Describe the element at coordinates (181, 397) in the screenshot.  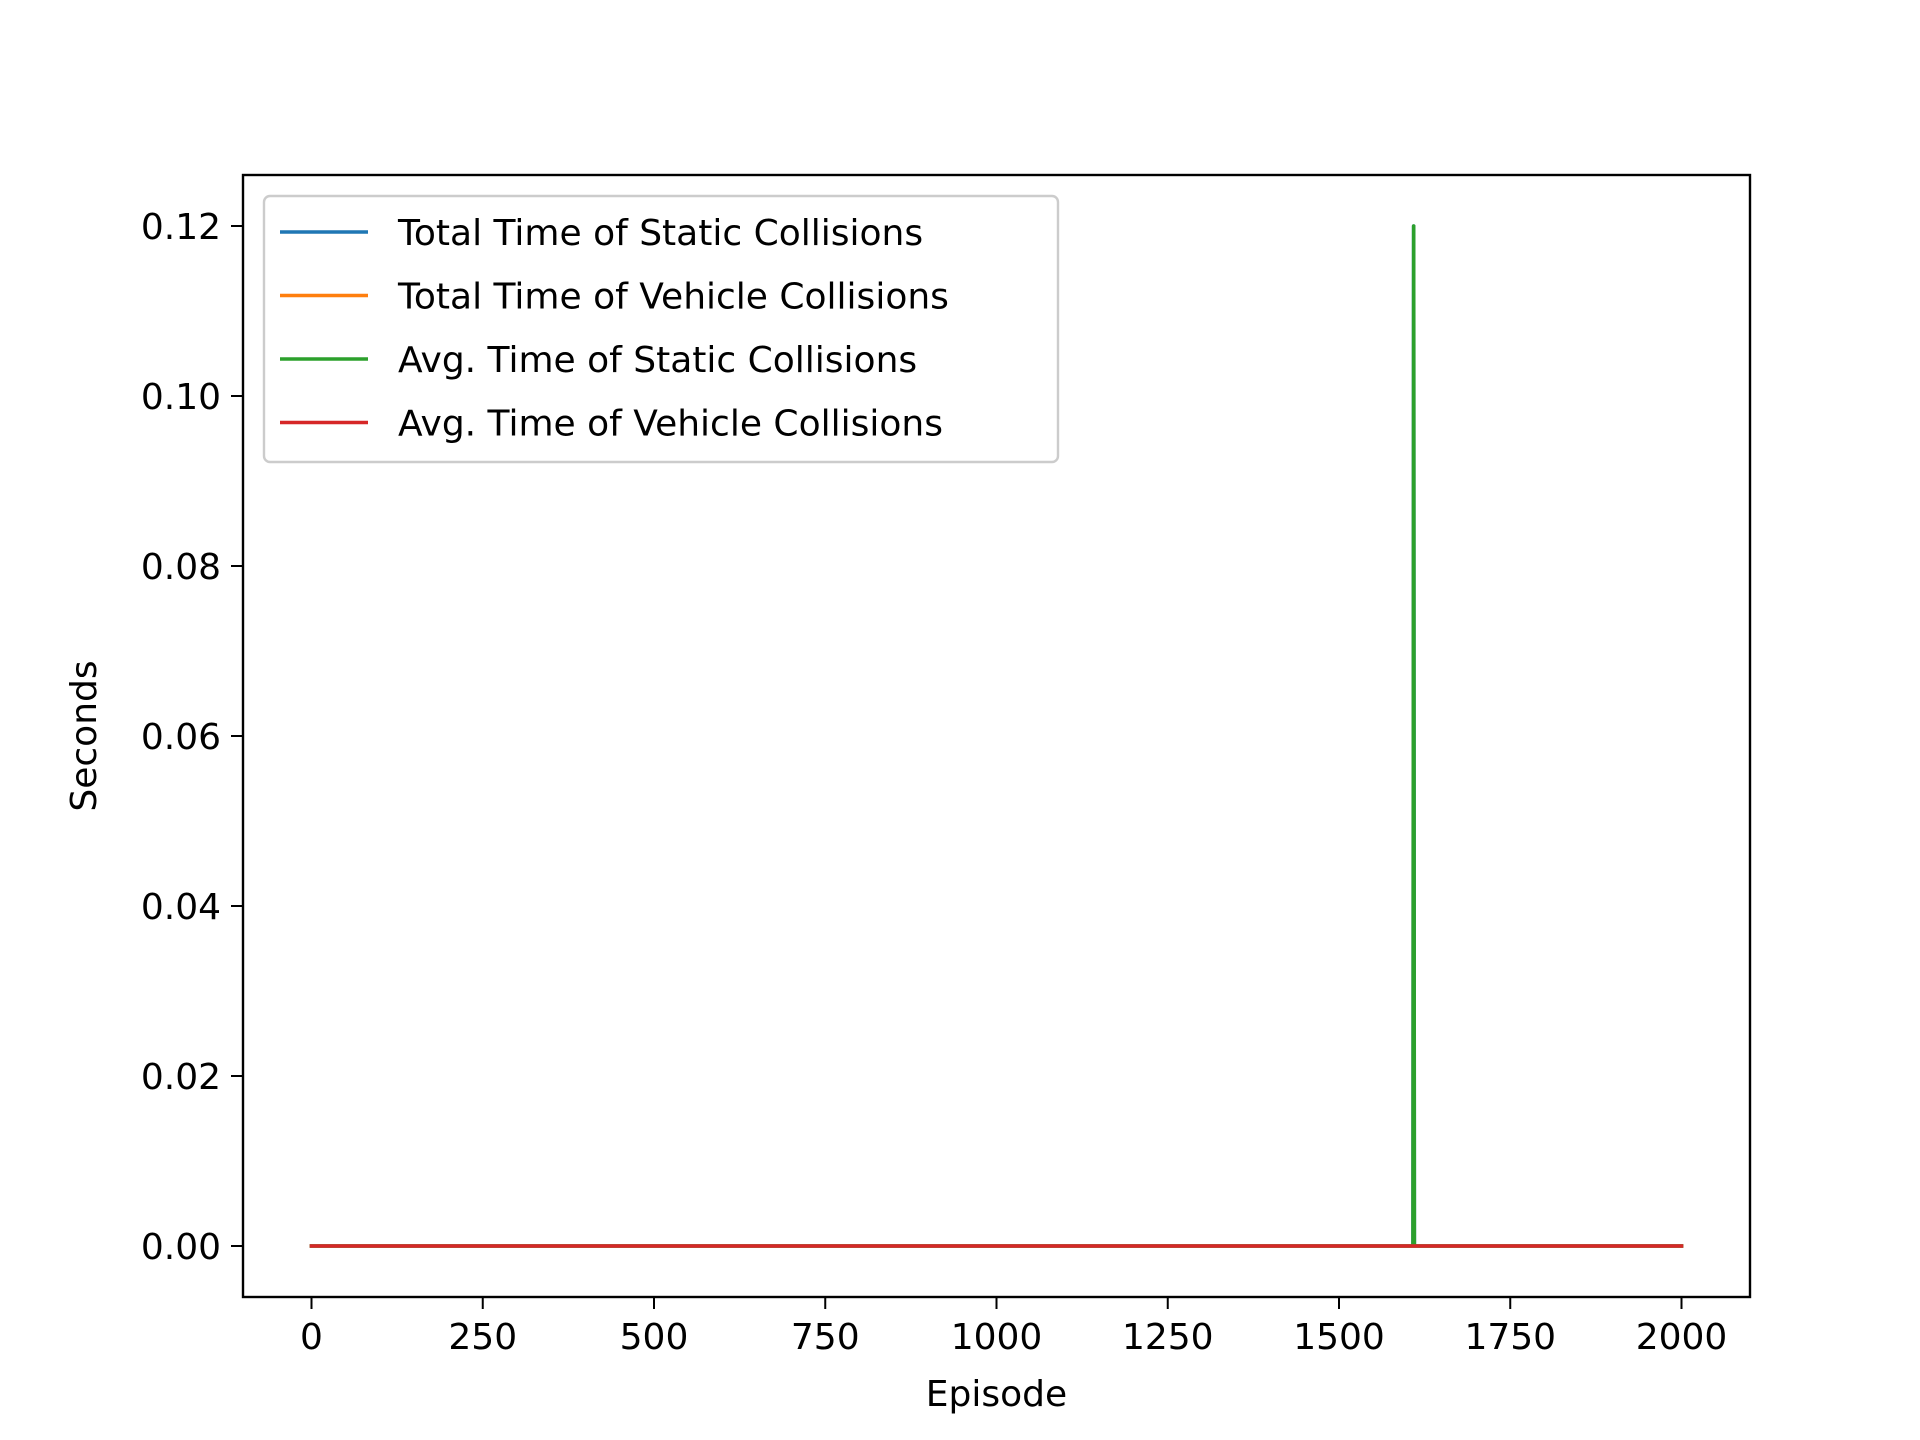
I see `y-tick-label: 0.10` at that location.